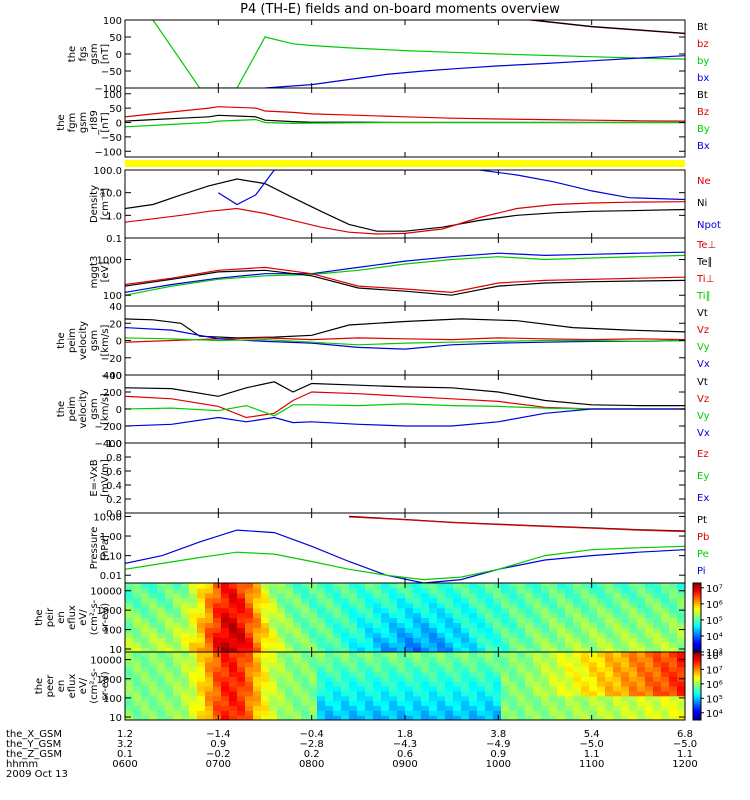  What do you see at coordinates (703, 44) in the screenshot?
I see `legend-label: bz` at bounding box center [703, 44].